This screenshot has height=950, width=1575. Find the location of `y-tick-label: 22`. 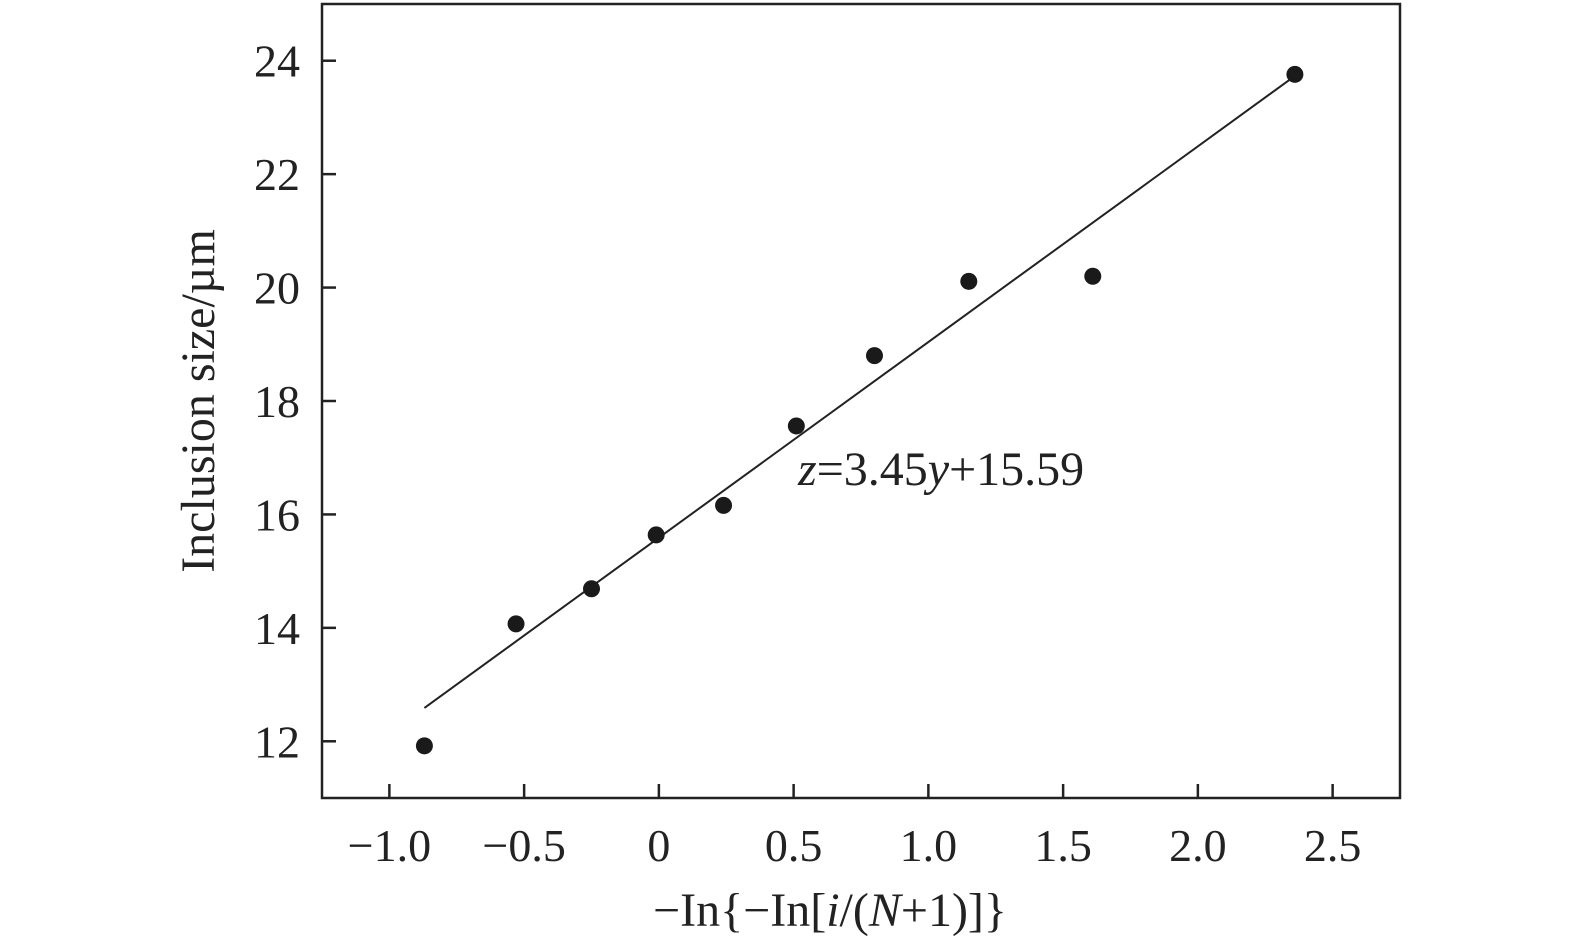

y-tick-label: 22 is located at coordinates (277, 174).